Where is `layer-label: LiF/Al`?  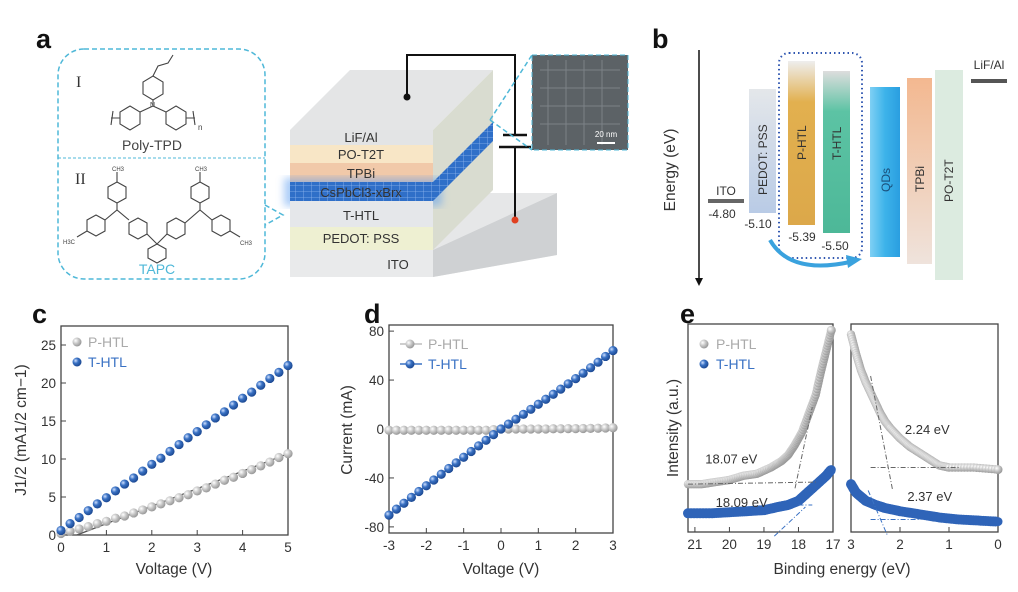 layer-label: LiF/Al is located at coordinates (360, 137).